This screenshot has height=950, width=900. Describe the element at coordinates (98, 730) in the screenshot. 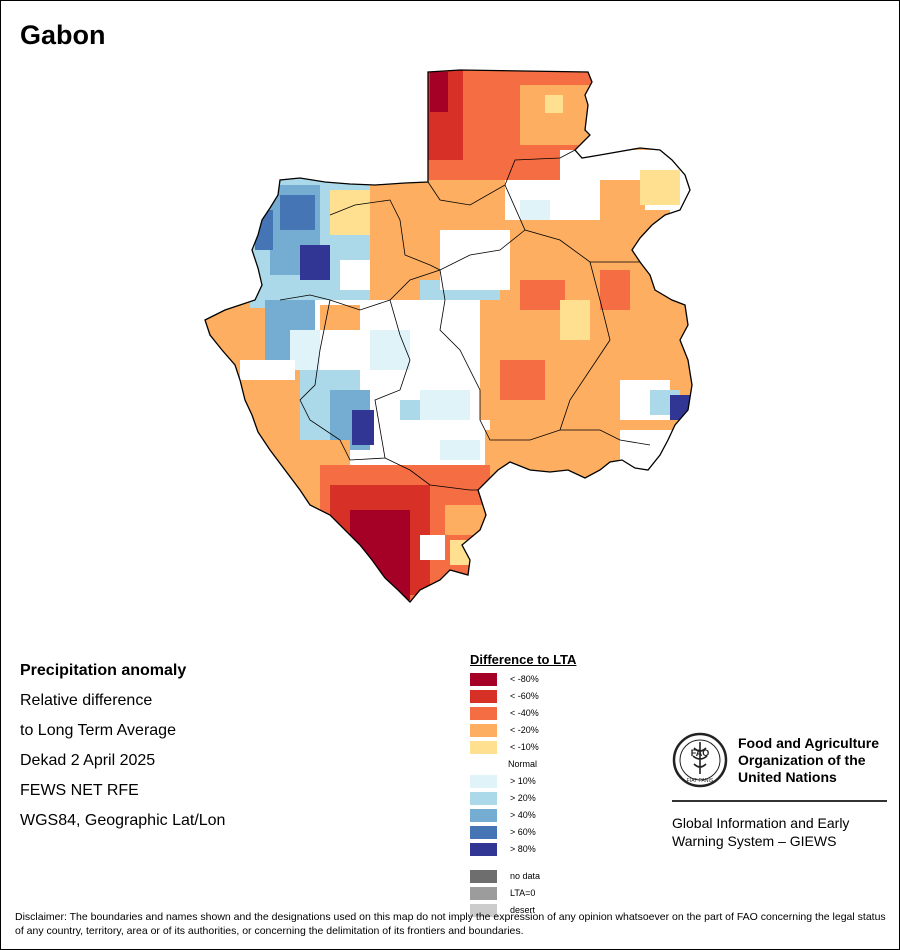

I see `info-line-2: to Long Term Average` at that location.